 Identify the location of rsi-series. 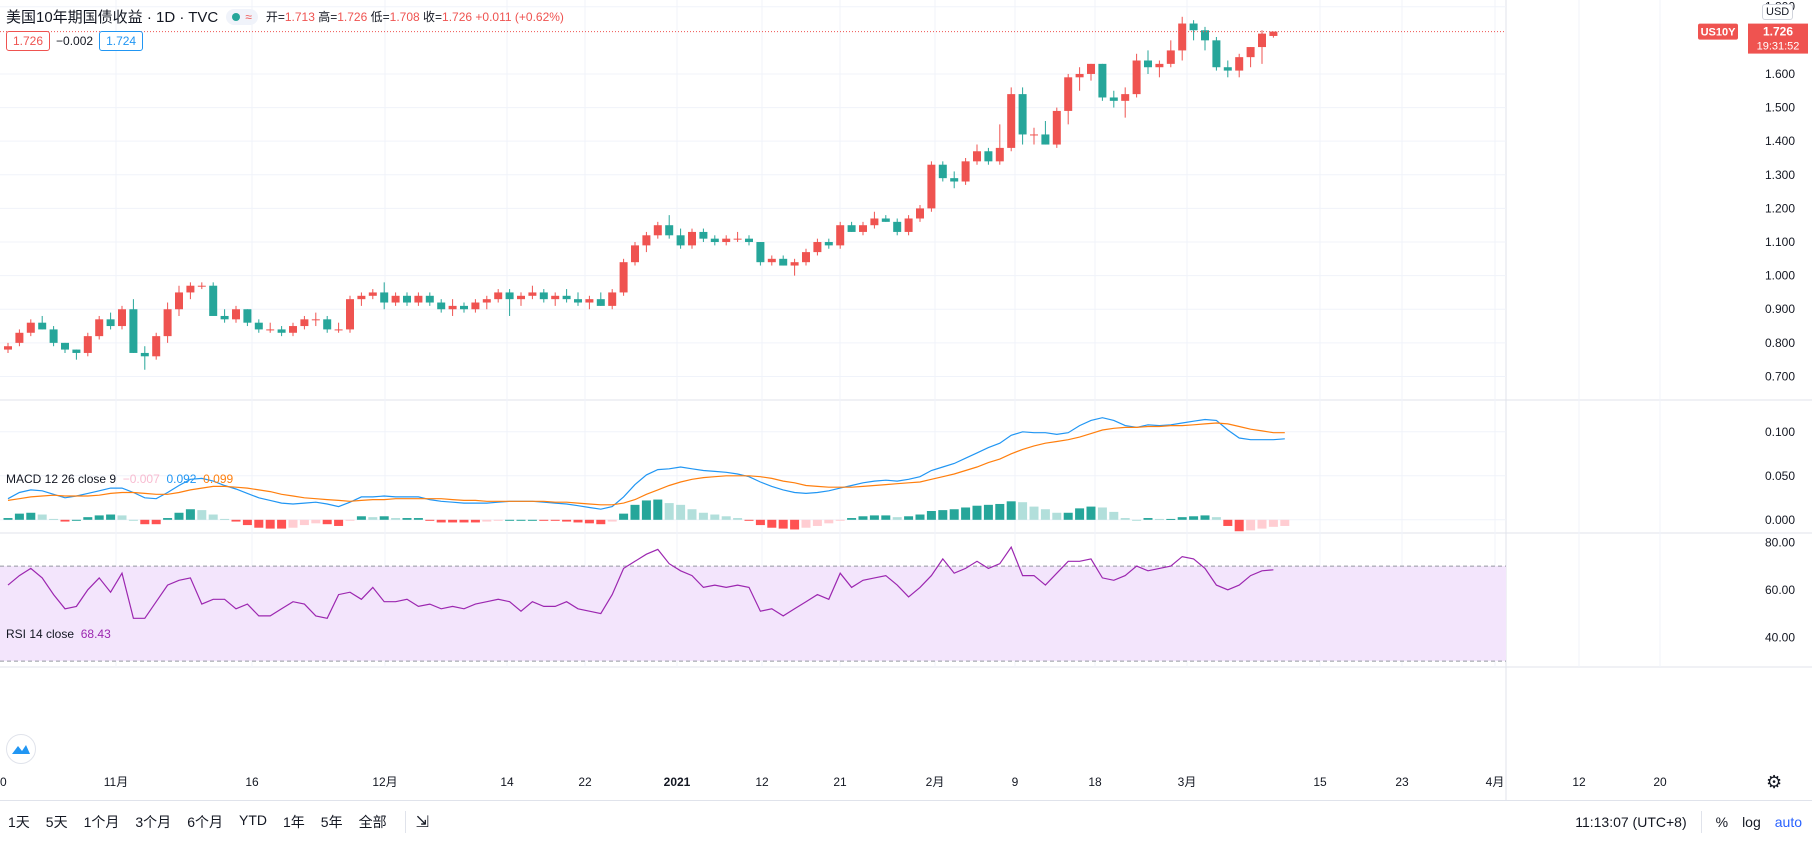
(640, 582).